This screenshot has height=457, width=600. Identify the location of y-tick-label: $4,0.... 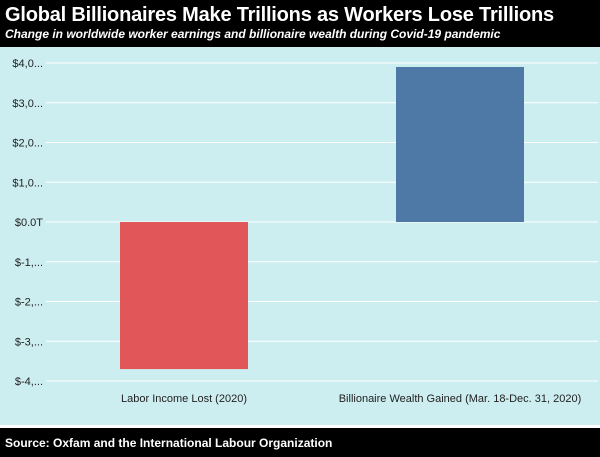
(27, 64).